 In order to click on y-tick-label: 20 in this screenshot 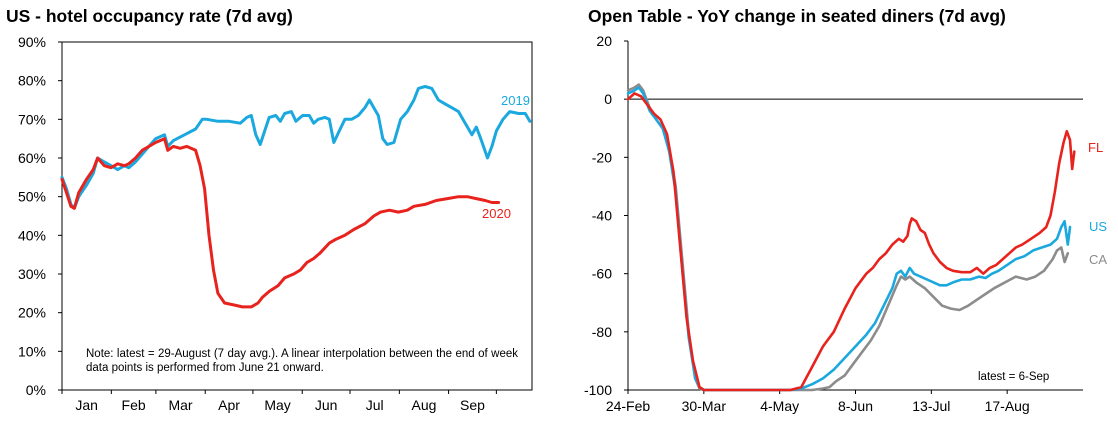, I will do `click(604, 41)`.